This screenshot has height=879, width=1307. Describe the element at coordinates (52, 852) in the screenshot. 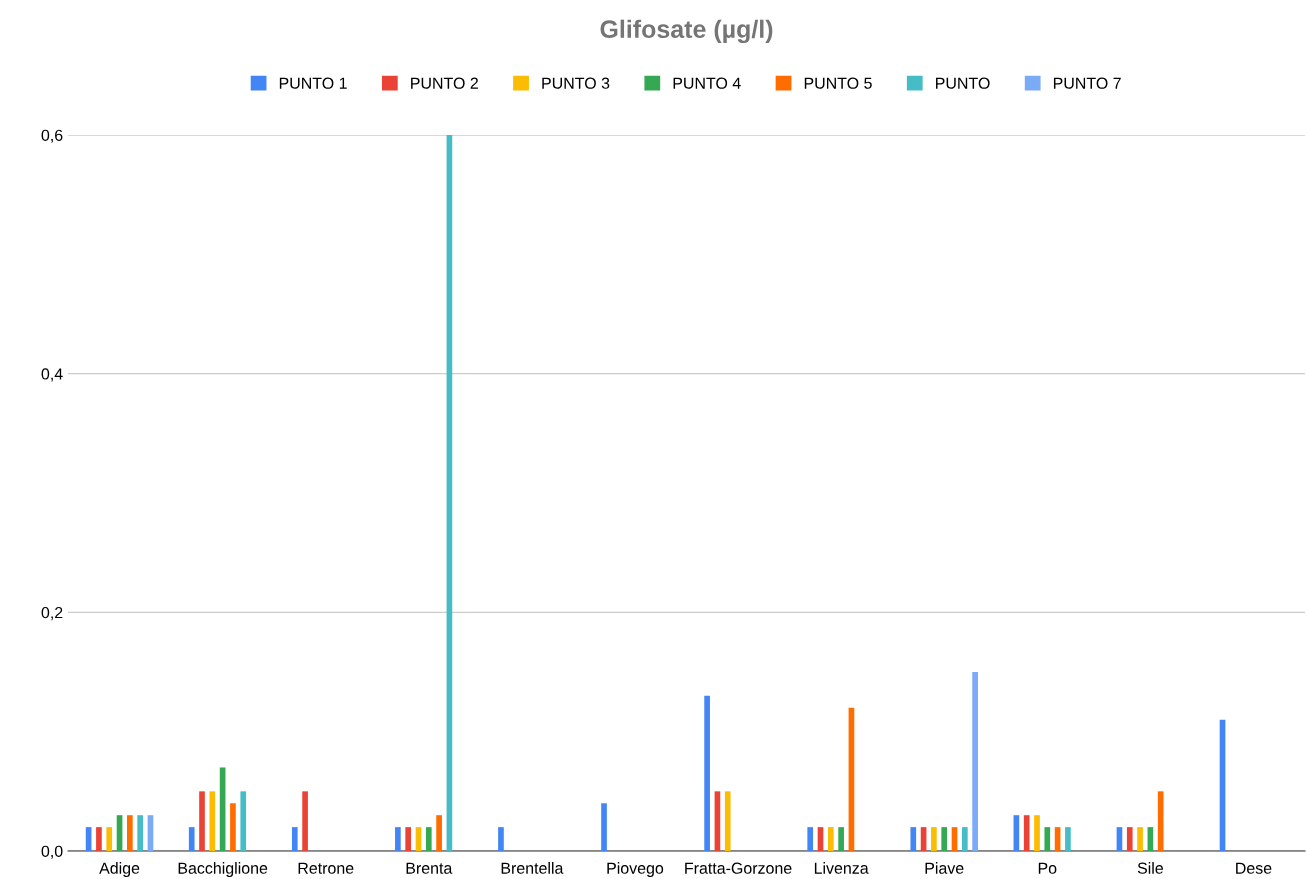

I see `y-tick-label: 0,0` at that location.